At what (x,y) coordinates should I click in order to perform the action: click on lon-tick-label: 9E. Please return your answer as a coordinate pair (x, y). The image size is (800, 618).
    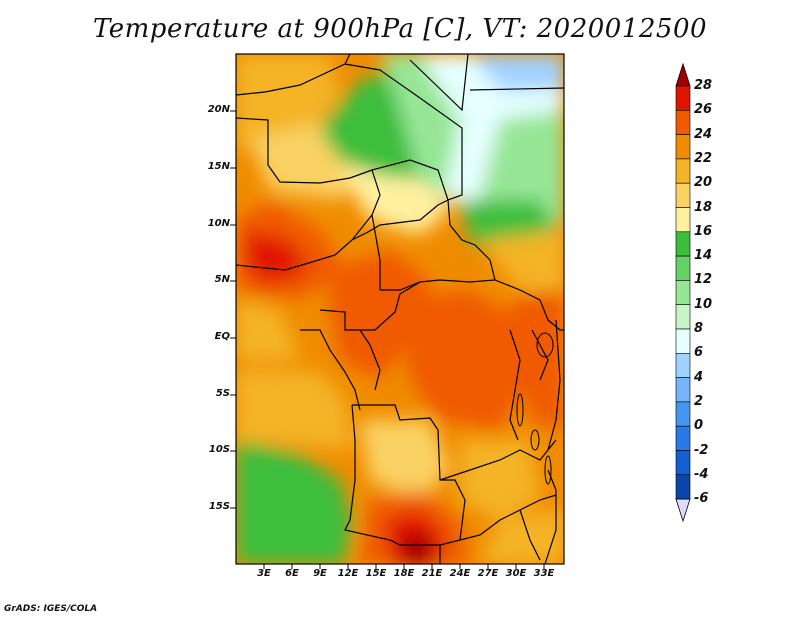
    Looking at the image, I should click on (320, 573).